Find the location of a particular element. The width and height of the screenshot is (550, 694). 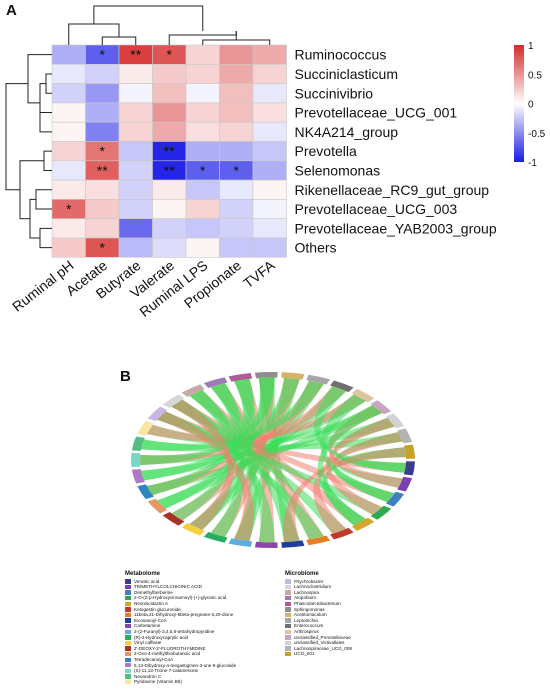

microbiome-legend-item: UCG_001 is located at coordinates (355, 654).